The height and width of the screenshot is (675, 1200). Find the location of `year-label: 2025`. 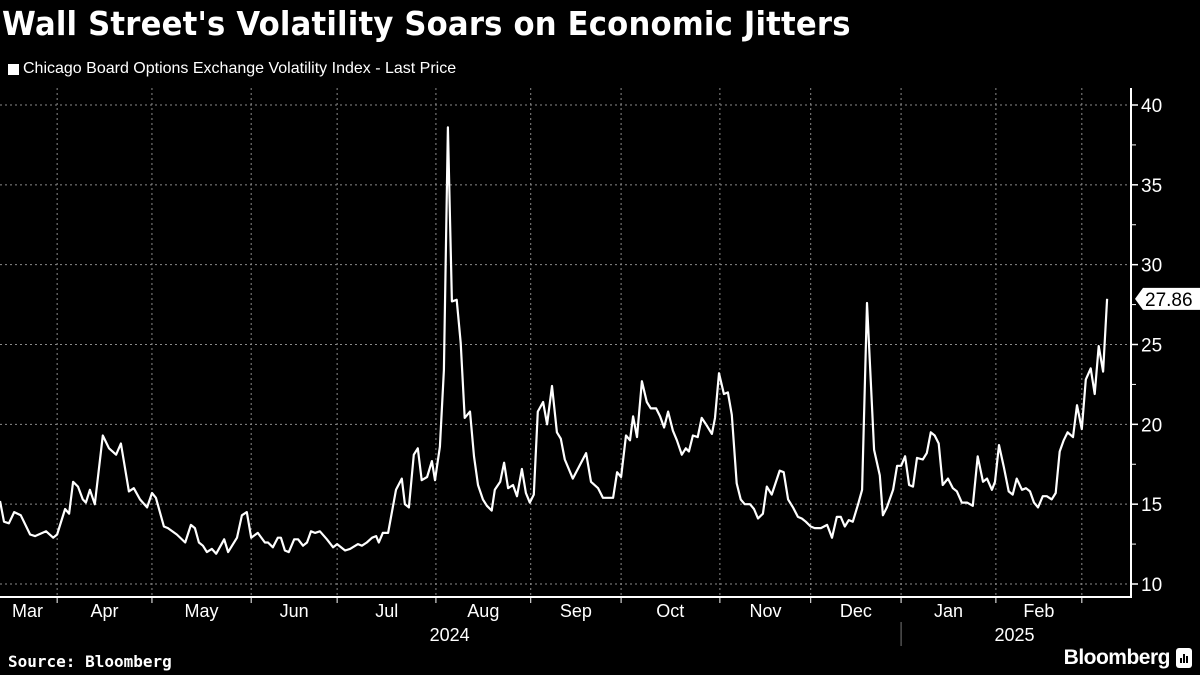

year-label: 2025 is located at coordinates (1014, 635).